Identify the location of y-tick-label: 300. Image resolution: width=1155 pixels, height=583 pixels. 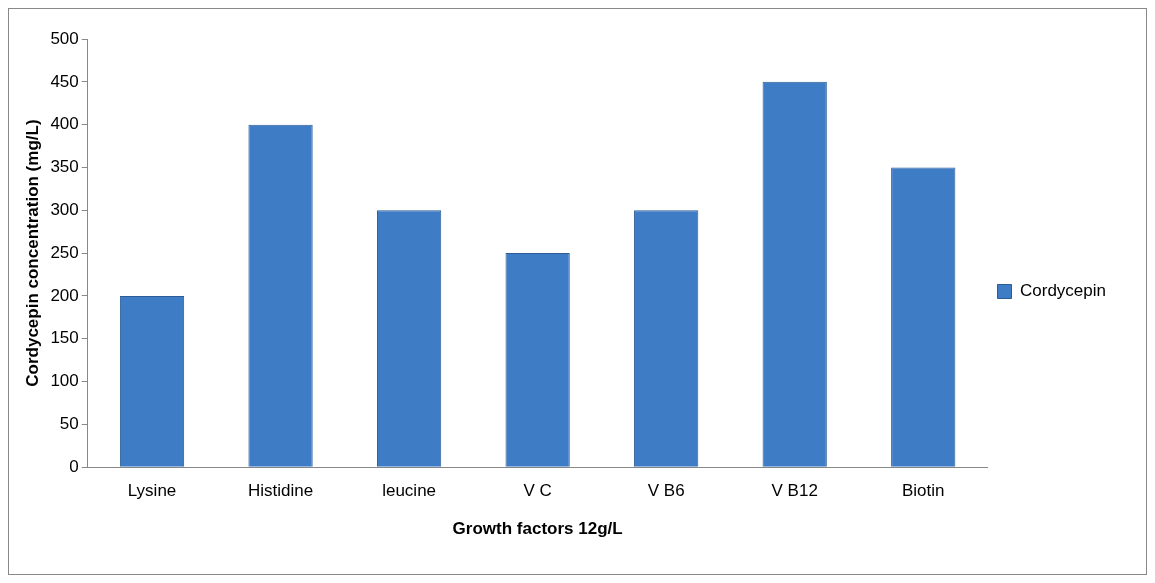
(64, 209).